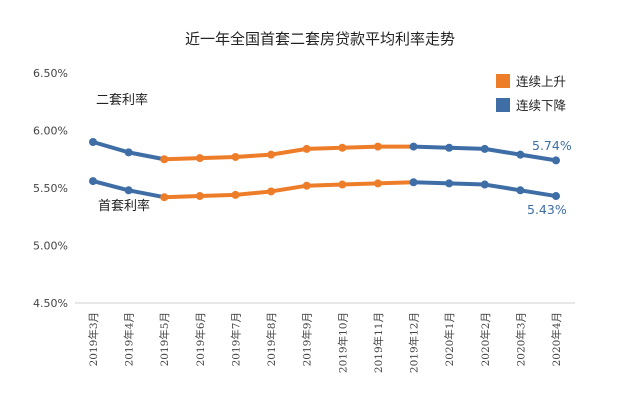 The height and width of the screenshot is (402, 640). I want to click on x-tick-label: 2020年1月, so click(449, 339).